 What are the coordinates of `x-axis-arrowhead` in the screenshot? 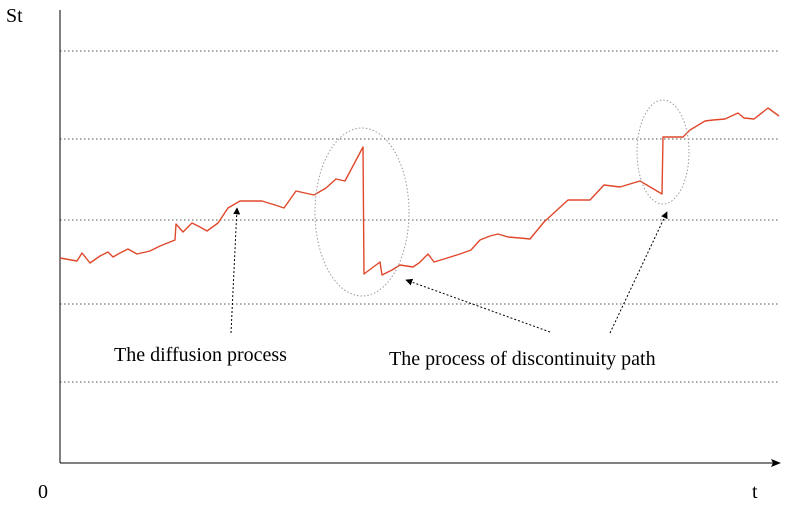 It's located at (776, 463).